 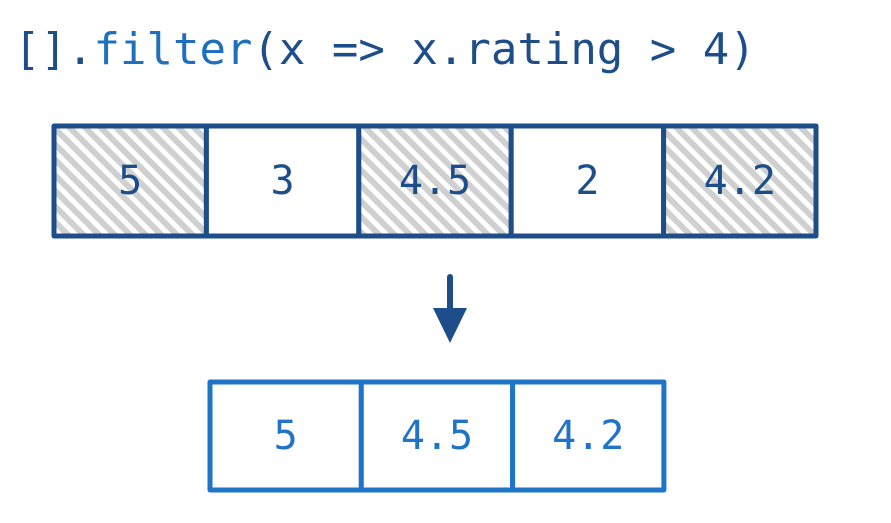 I want to click on source-cell: 5, so click(x=130, y=181).